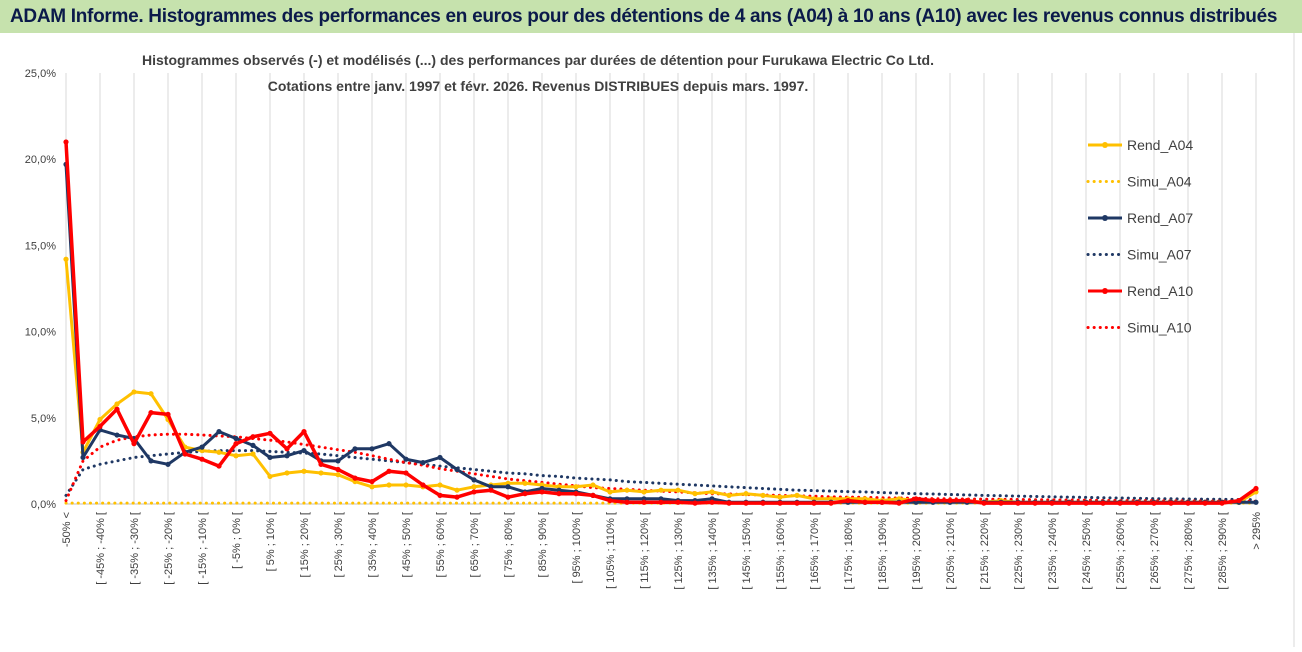 Image resolution: width=1302 pixels, height=652 pixels. What do you see at coordinates (373, 544) in the screenshot?
I see `x-tick-label: [ 35% ; 40% [` at bounding box center [373, 544].